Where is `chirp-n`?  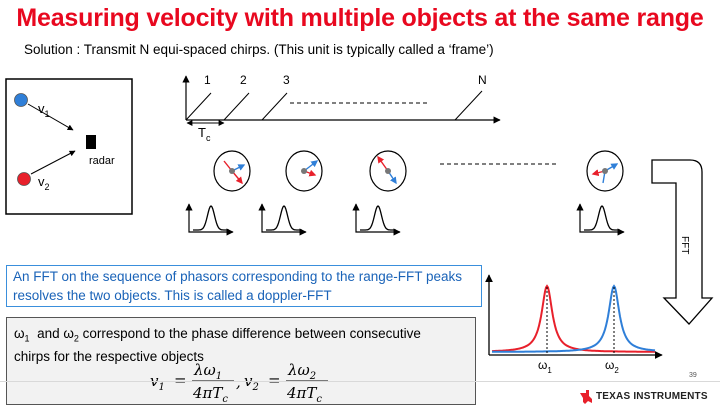 chirp-n is located at coordinates (468, 105).